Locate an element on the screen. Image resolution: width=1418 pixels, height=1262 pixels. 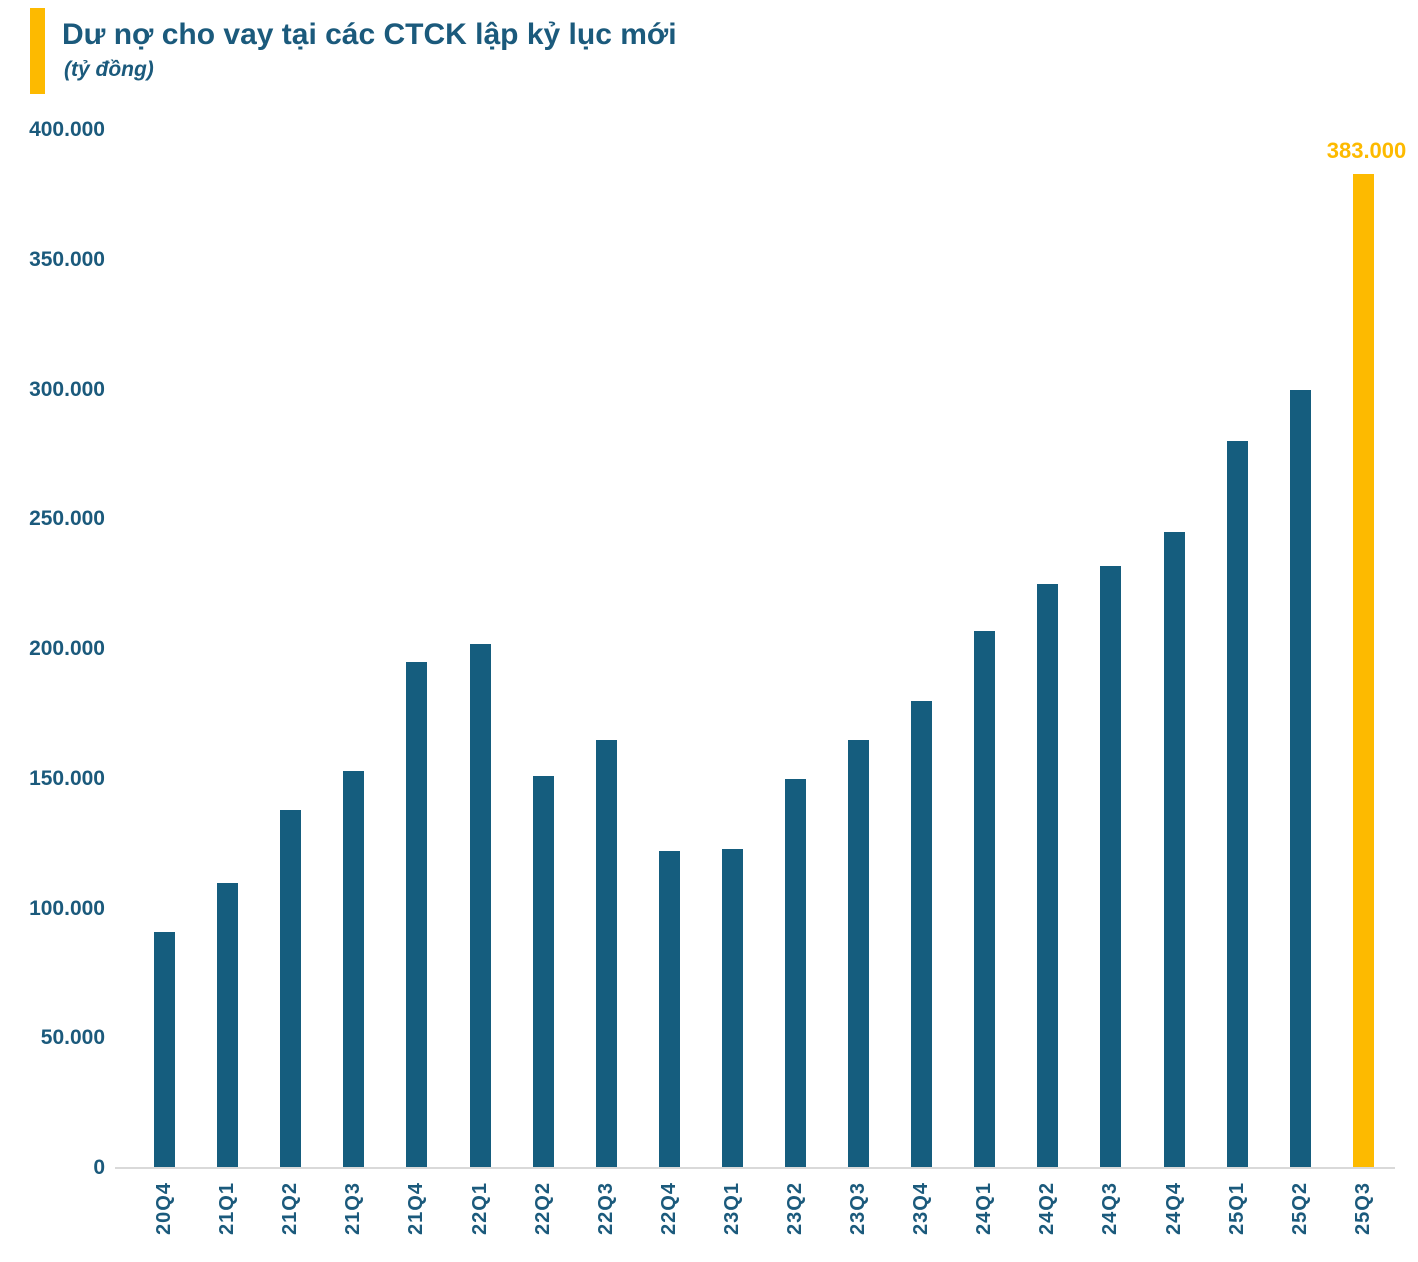
bar-slot-25Q1: 25Q1 is located at coordinates (1237, 682).